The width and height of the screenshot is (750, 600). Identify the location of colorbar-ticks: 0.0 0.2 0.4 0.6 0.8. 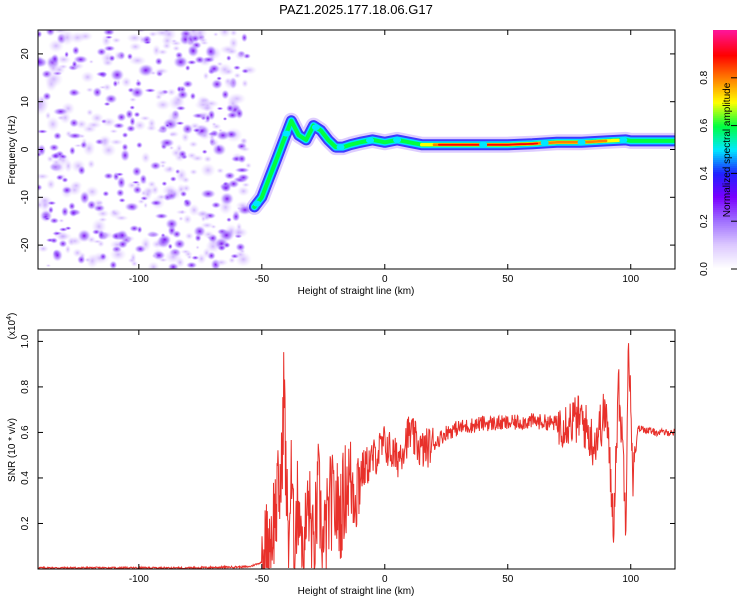
(718, 173).